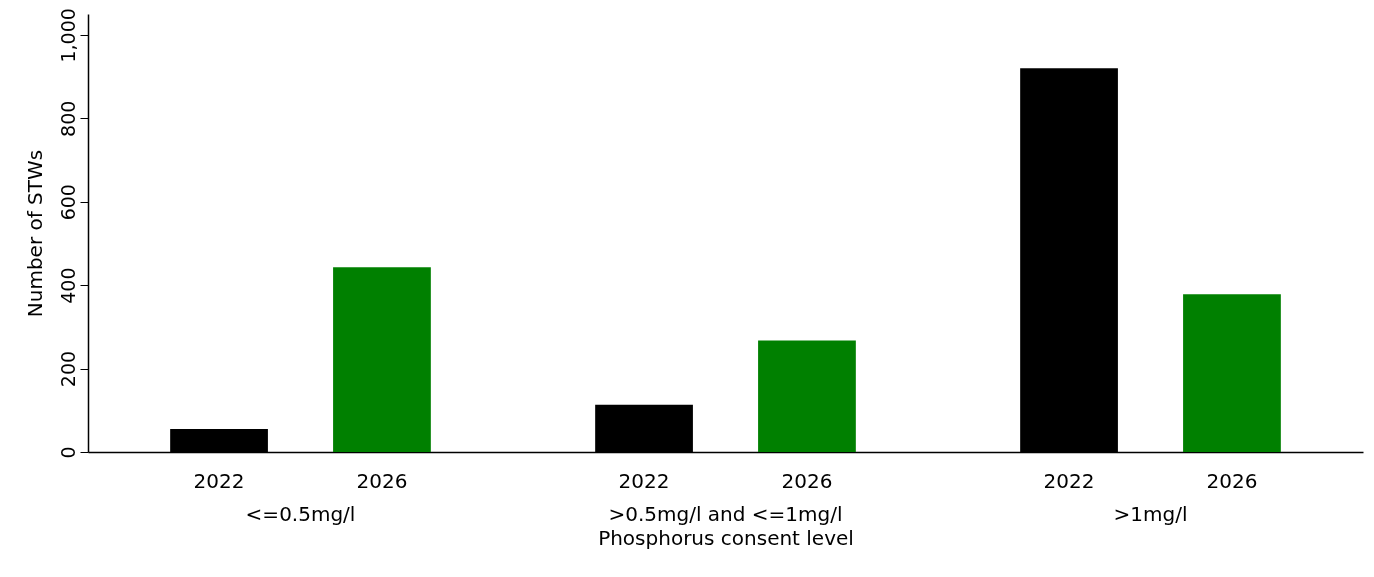  Describe the element at coordinates (67, 35) in the screenshot. I see `y-tick-label: 1,000` at that location.